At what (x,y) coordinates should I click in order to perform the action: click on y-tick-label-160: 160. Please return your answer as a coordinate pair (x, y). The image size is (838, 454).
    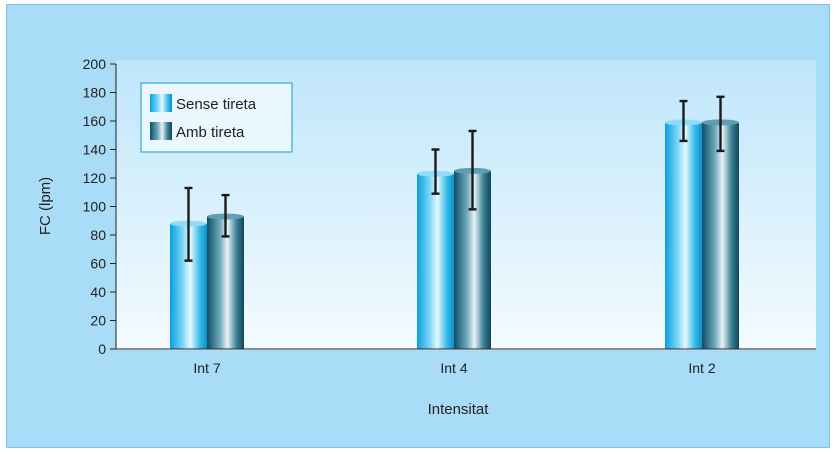
    Looking at the image, I should click on (95, 121).